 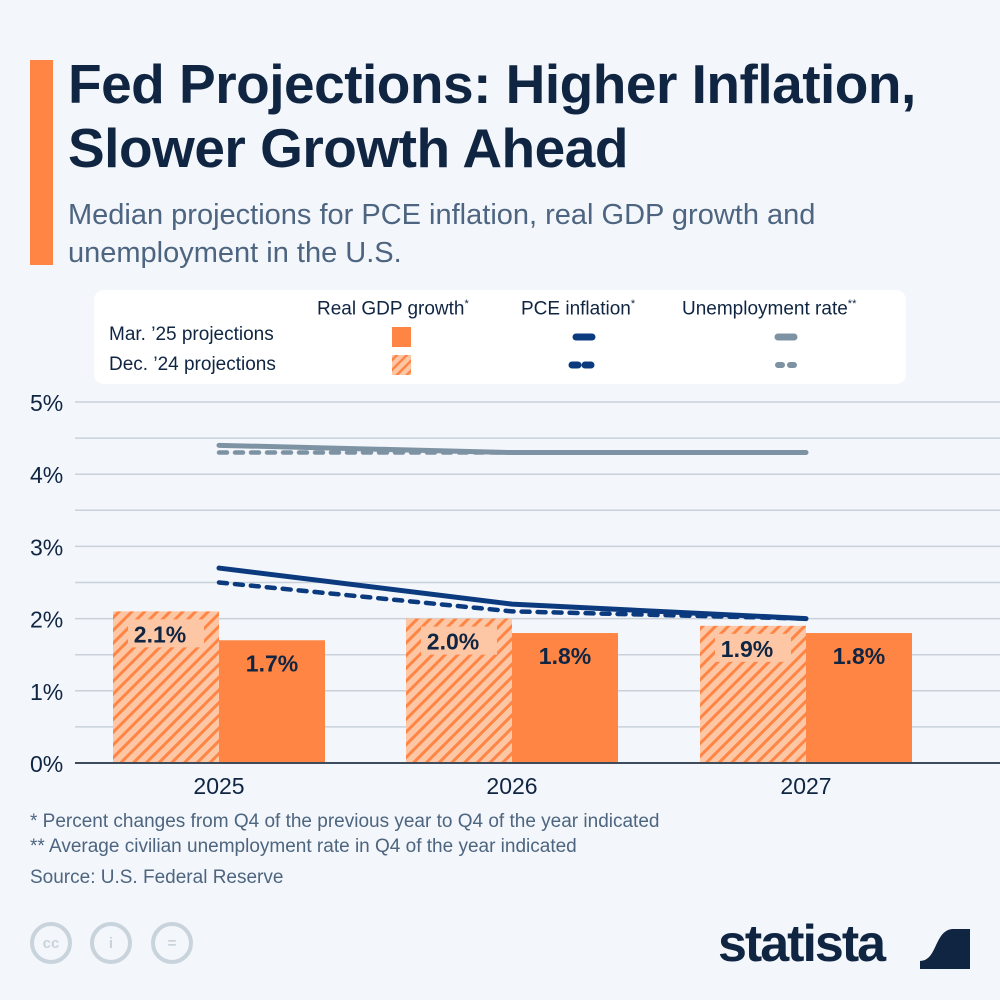 What do you see at coordinates (401, 365) in the screenshot?
I see `legend-swatch-gdp-dec24` at bounding box center [401, 365].